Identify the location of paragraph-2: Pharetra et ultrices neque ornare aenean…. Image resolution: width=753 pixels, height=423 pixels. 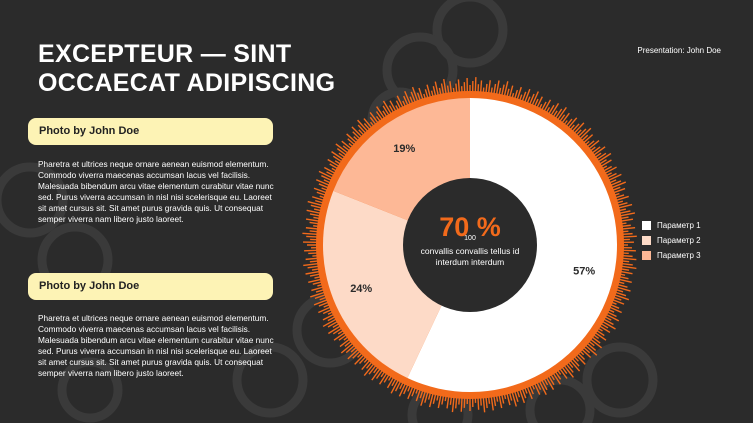
(156, 345).